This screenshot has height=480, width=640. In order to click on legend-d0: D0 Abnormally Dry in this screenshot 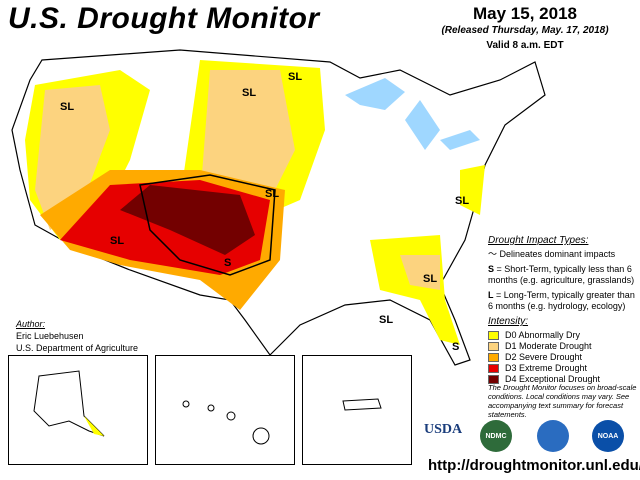, I will do `click(563, 335)`.